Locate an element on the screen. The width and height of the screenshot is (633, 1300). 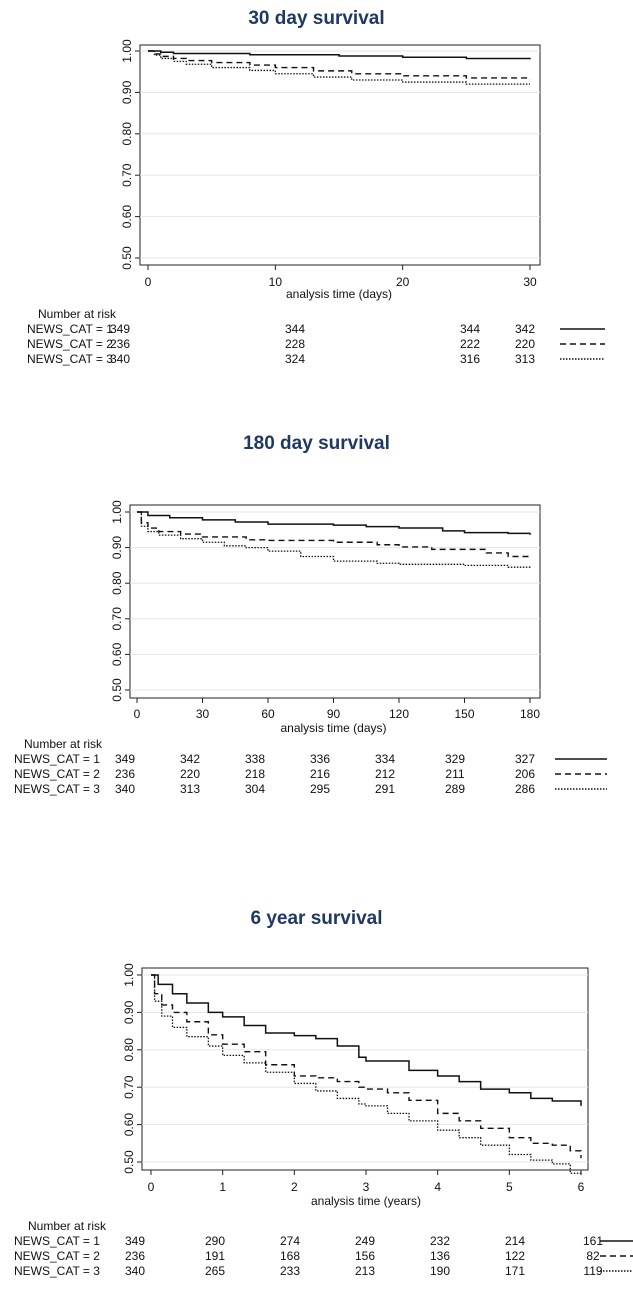
risk-value: 82 is located at coordinates (593, 1256).